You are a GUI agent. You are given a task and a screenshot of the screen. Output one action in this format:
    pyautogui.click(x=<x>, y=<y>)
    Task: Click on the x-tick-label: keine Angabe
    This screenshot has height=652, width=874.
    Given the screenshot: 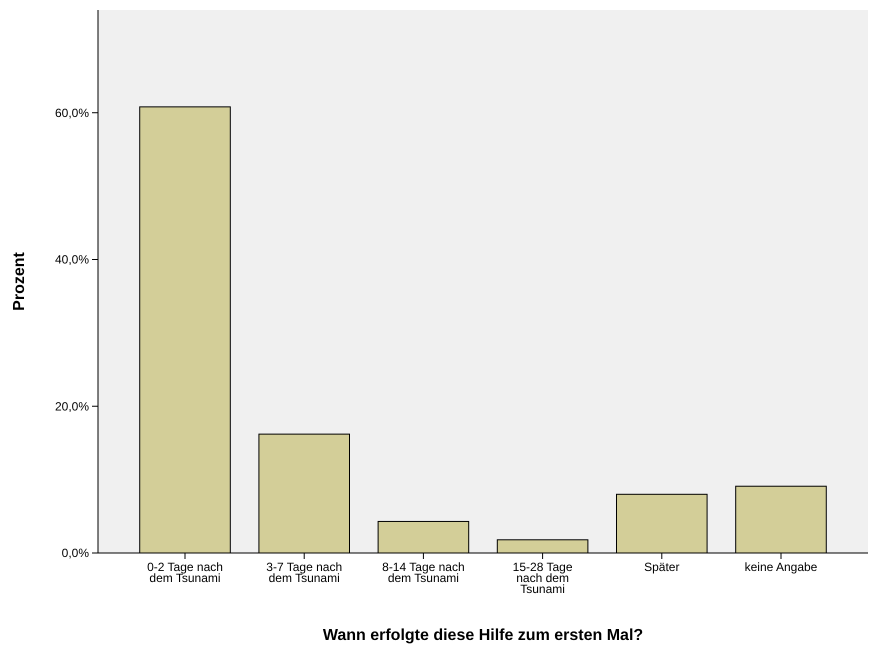 What is the action you would take?
    pyautogui.click(x=781, y=567)
    